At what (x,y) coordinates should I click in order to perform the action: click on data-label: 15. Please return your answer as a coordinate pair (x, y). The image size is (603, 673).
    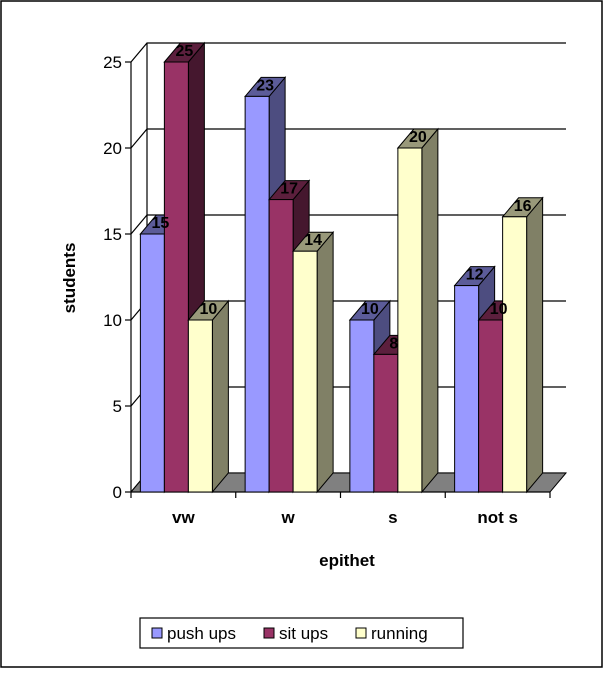
    Looking at the image, I should click on (160, 223).